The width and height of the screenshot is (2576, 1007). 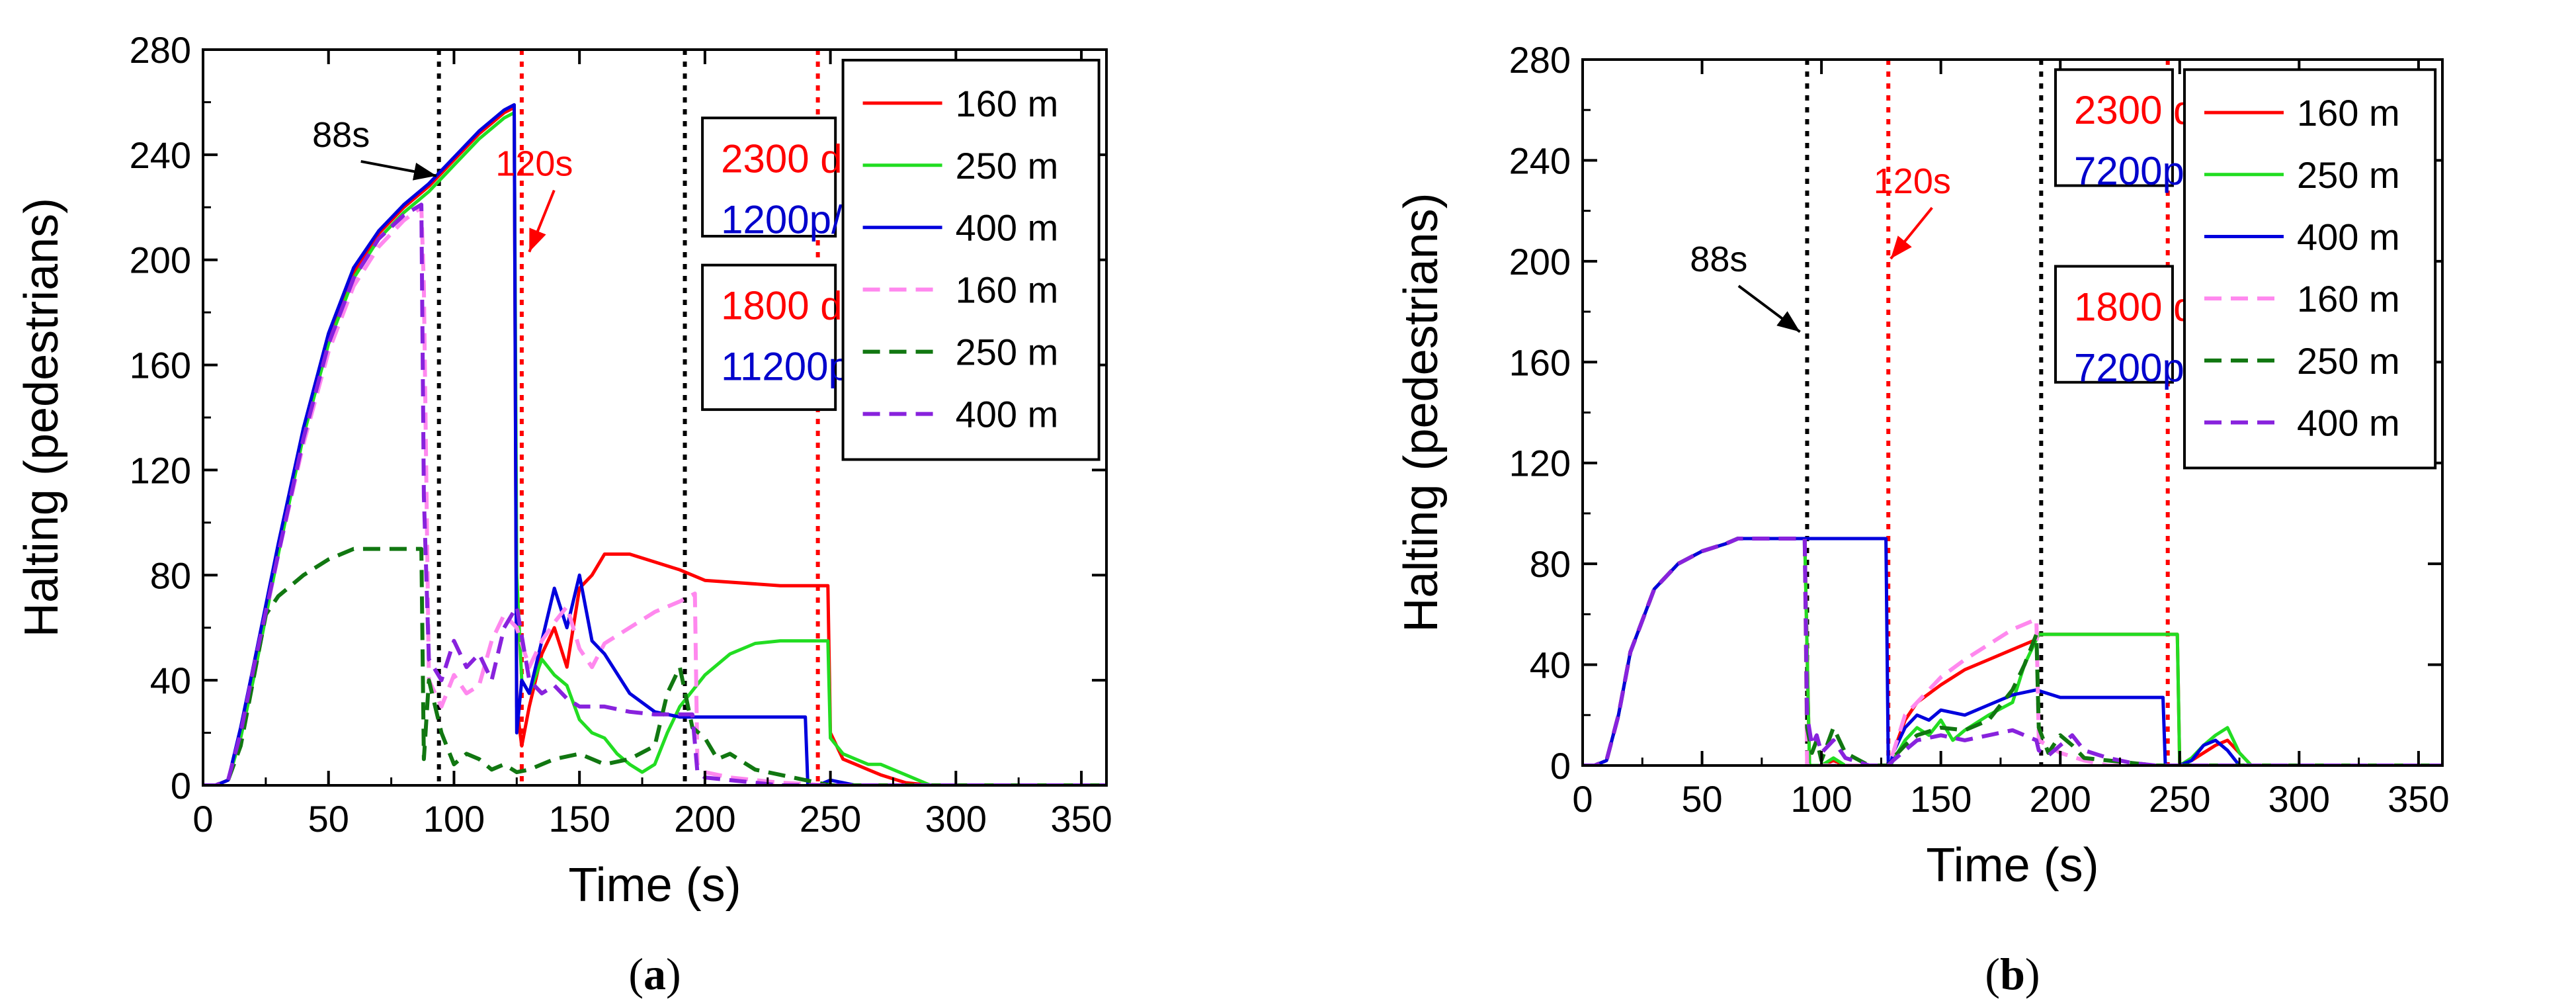 I want to click on panel-caption: (b), so click(x=2013, y=974).